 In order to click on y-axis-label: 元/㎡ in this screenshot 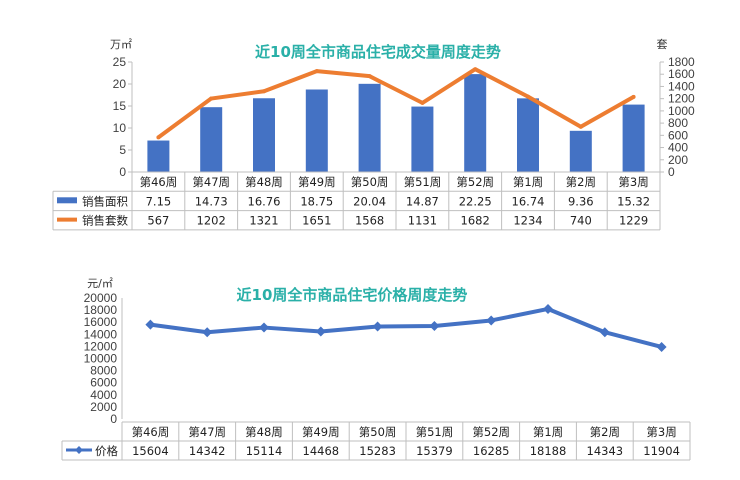, I will do `click(100, 283)`.